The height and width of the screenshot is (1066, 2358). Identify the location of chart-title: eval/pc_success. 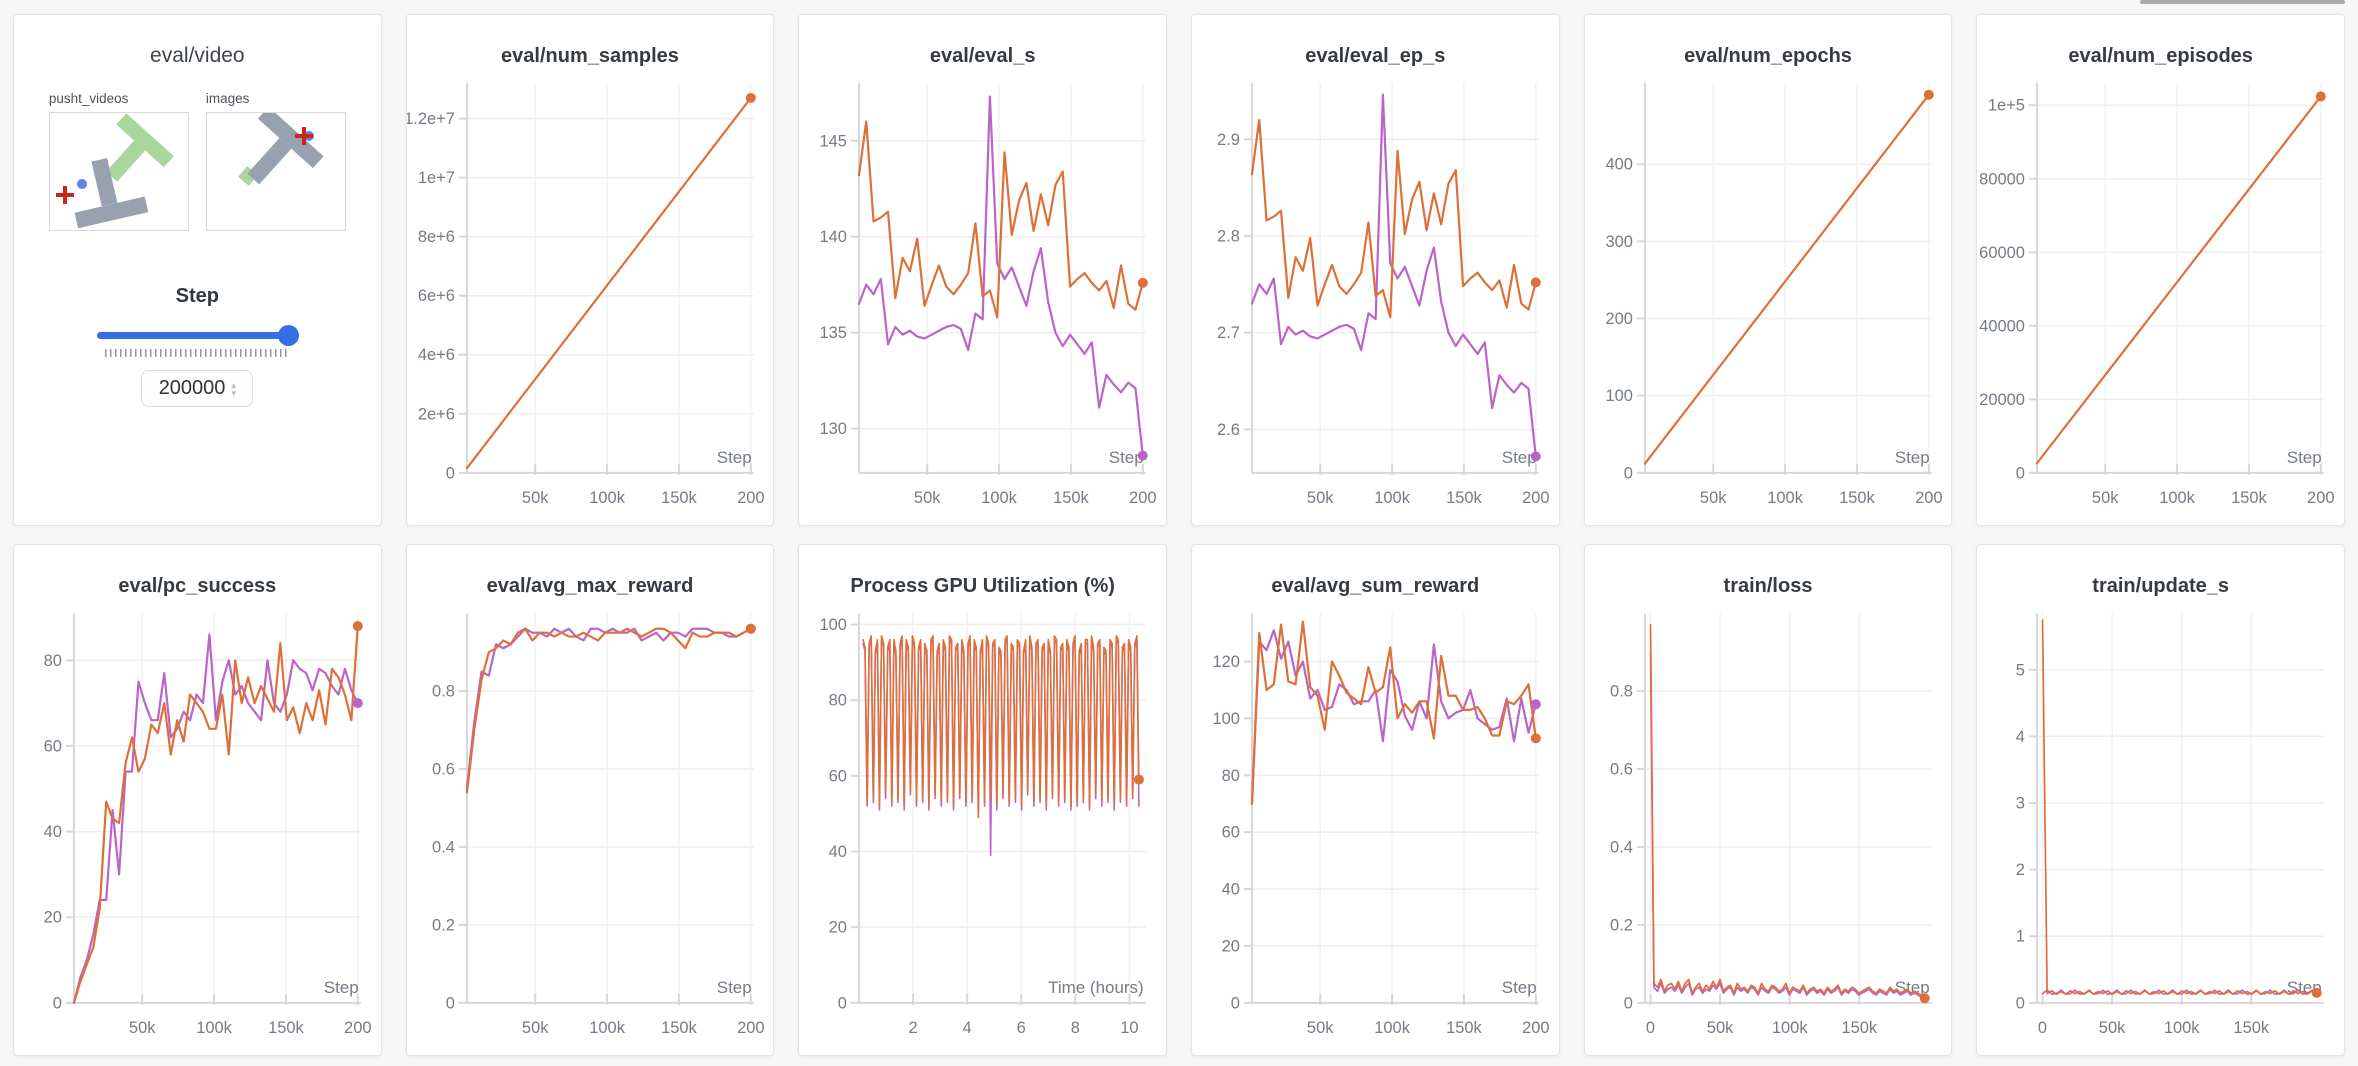
(197, 586).